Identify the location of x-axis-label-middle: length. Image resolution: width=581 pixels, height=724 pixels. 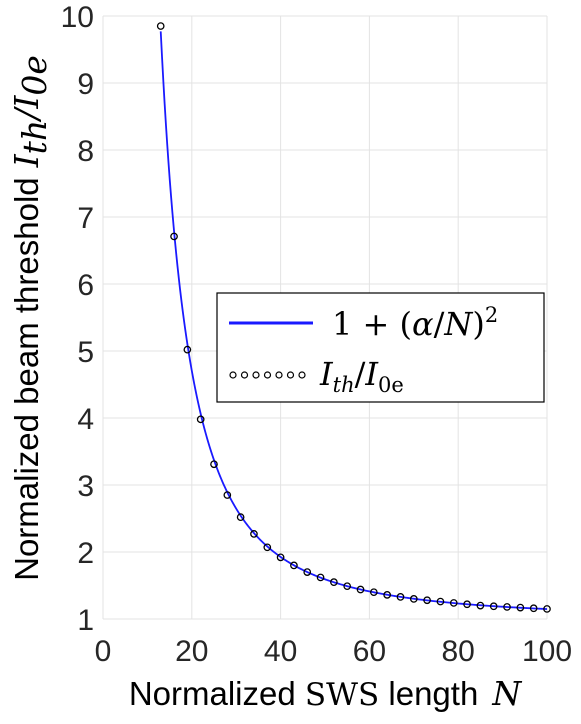
(428, 693).